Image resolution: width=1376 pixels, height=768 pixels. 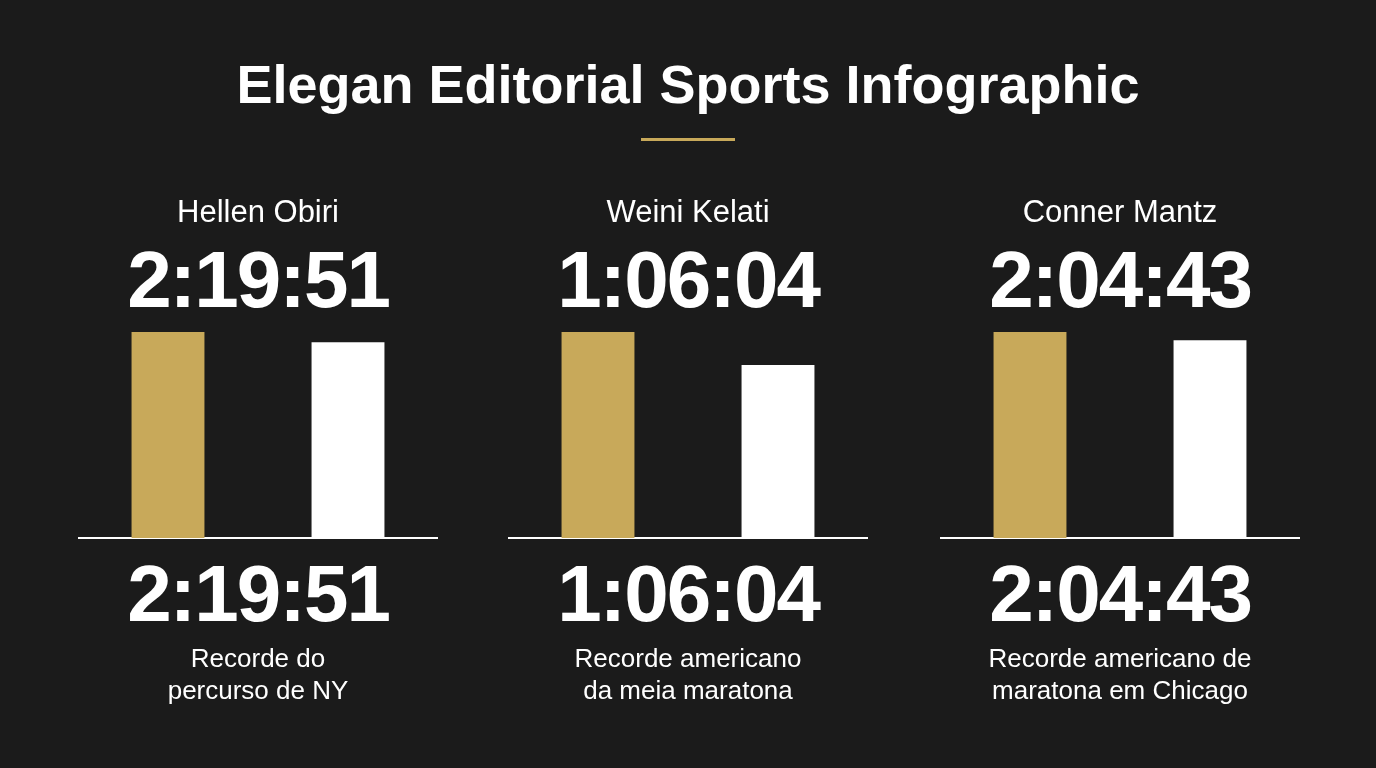 What do you see at coordinates (1120, 594) in the screenshot?
I see `text: 2:04:43` at bounding box center [1120, 594].